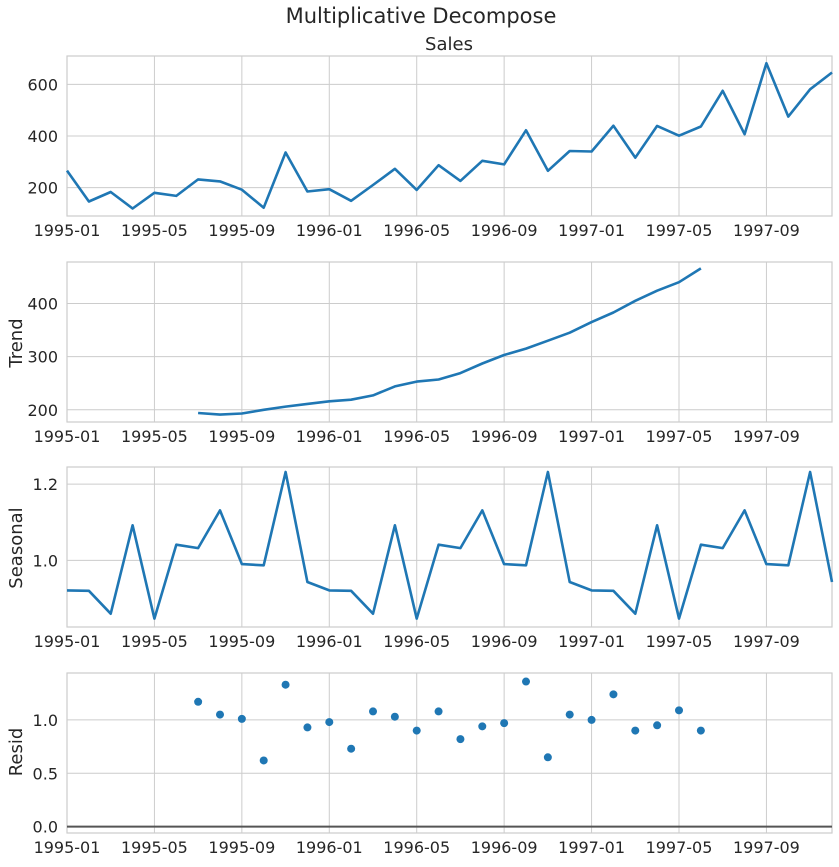 This screenshot has height=867, width=839. What do you see at coordinates (42, 188) in the screenshot?
I see `sales-ytick-label: 200` at bounding box center [42, 188].